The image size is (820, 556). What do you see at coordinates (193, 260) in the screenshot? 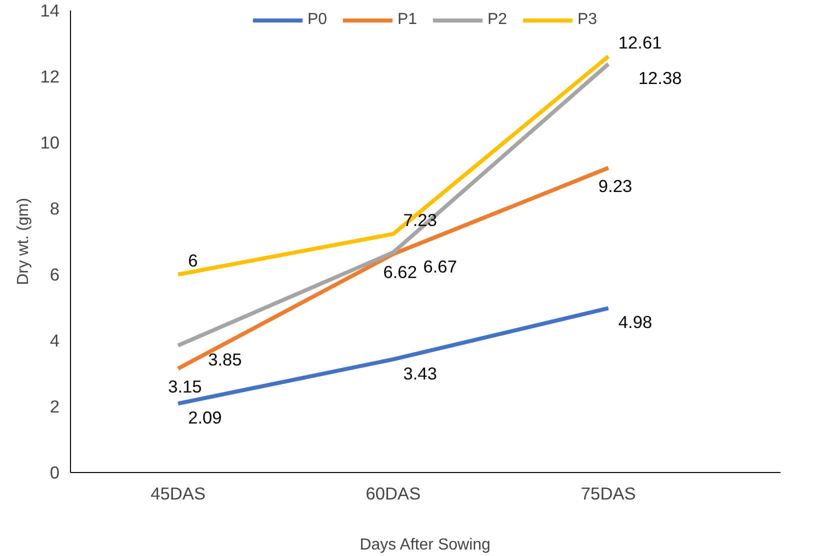
I see `data-label: 6` at bounding box center [193, 260].